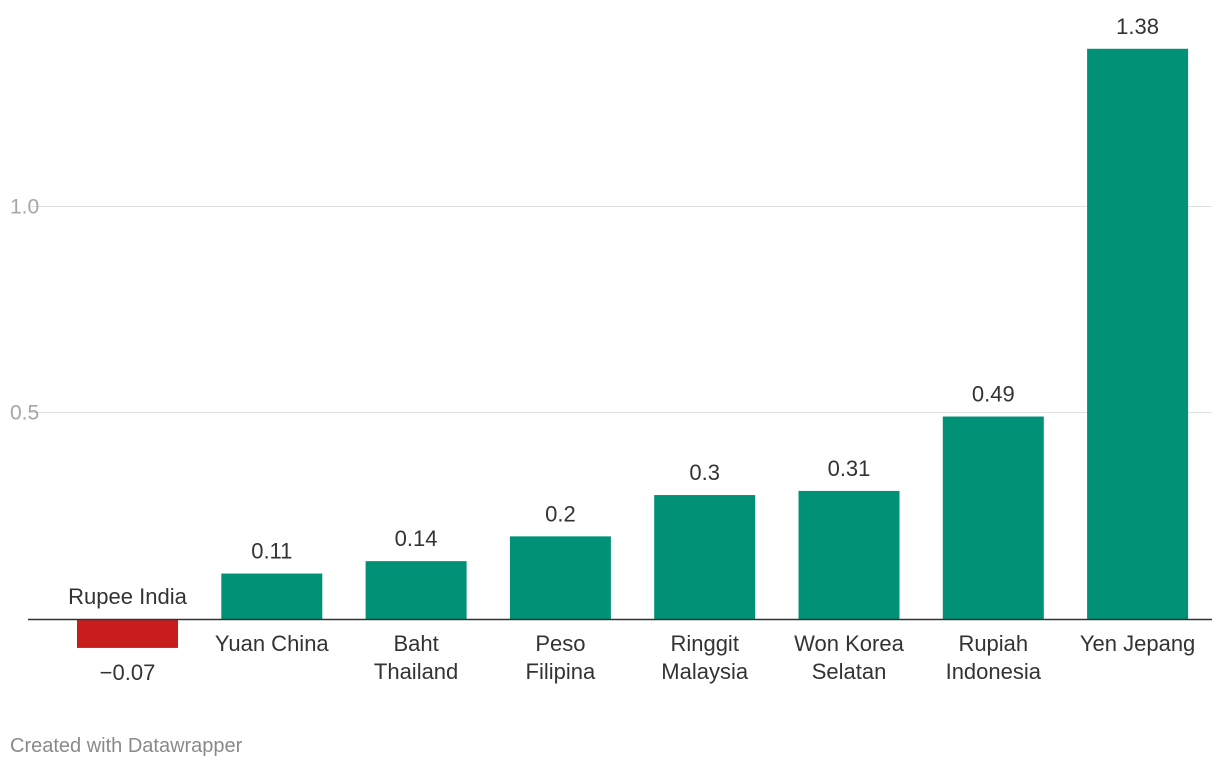 Image resolution: width=1220 pixels, height=772 pixels. I want to click on category-label-line: Won Korea, so click(849, 643).